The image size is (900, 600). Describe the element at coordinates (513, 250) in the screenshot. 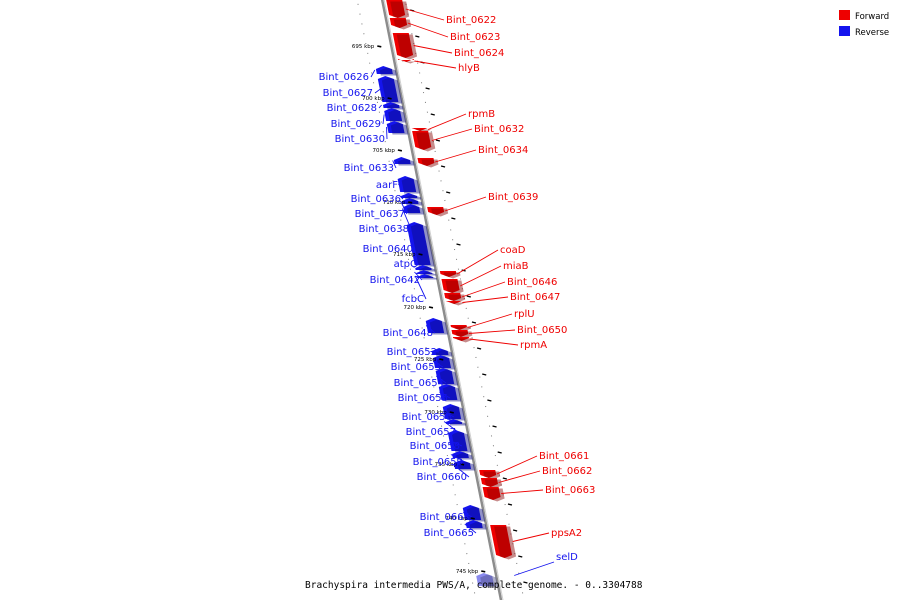

I see `forward-gene-label: coaD` at that location.